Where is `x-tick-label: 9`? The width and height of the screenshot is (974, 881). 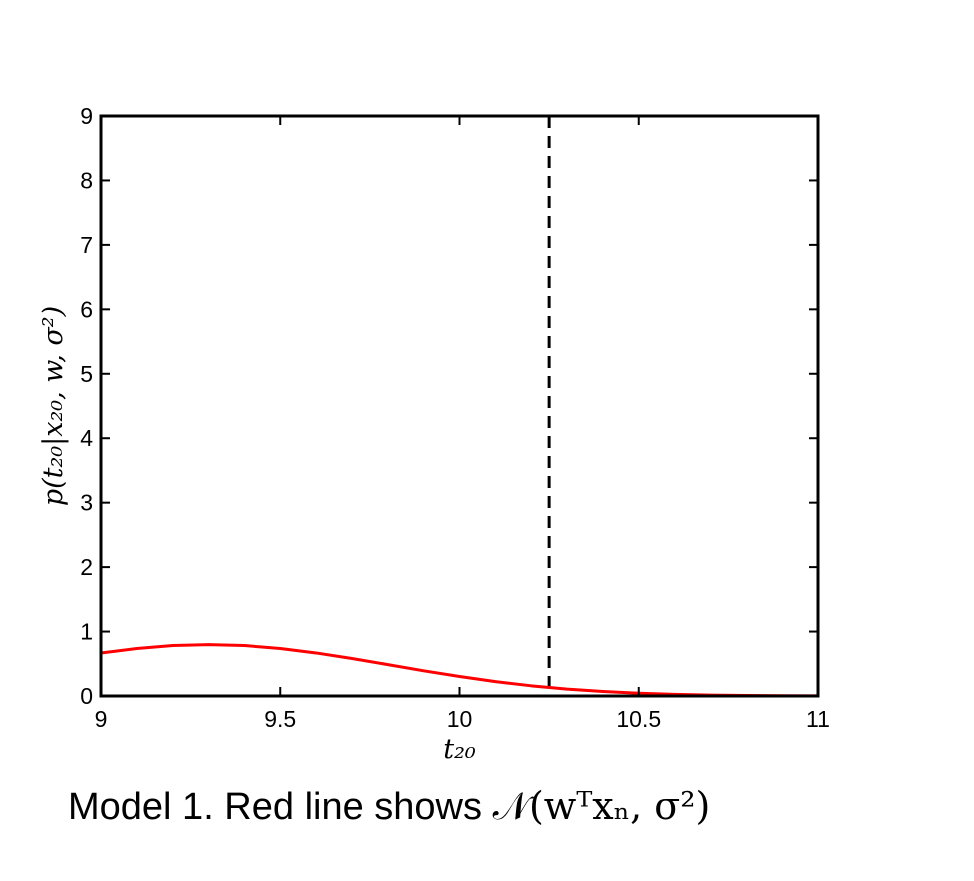 x-tick-label: 9 is located at coordinates (101, 719).